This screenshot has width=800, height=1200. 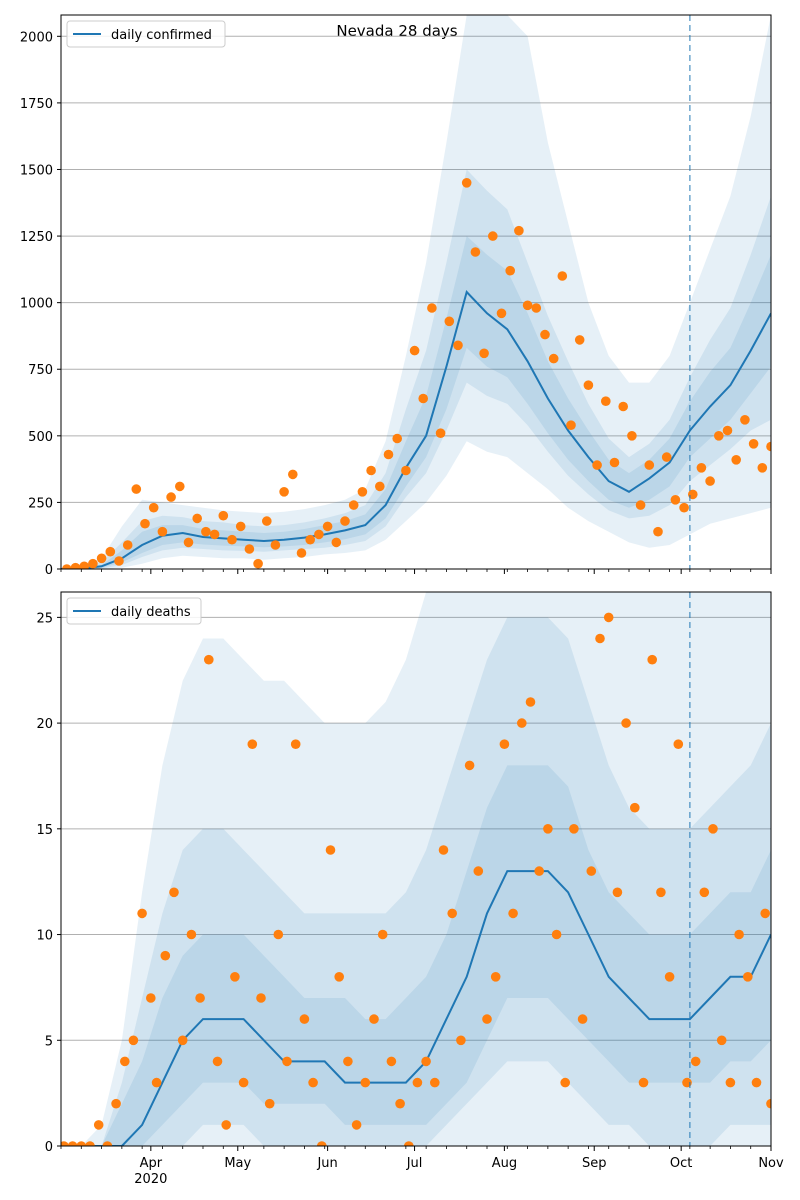 What do you see at coordinates (36, 237) in the screenshot?
I see `y-tick-label: 1250` at bounding box center [36, 237].